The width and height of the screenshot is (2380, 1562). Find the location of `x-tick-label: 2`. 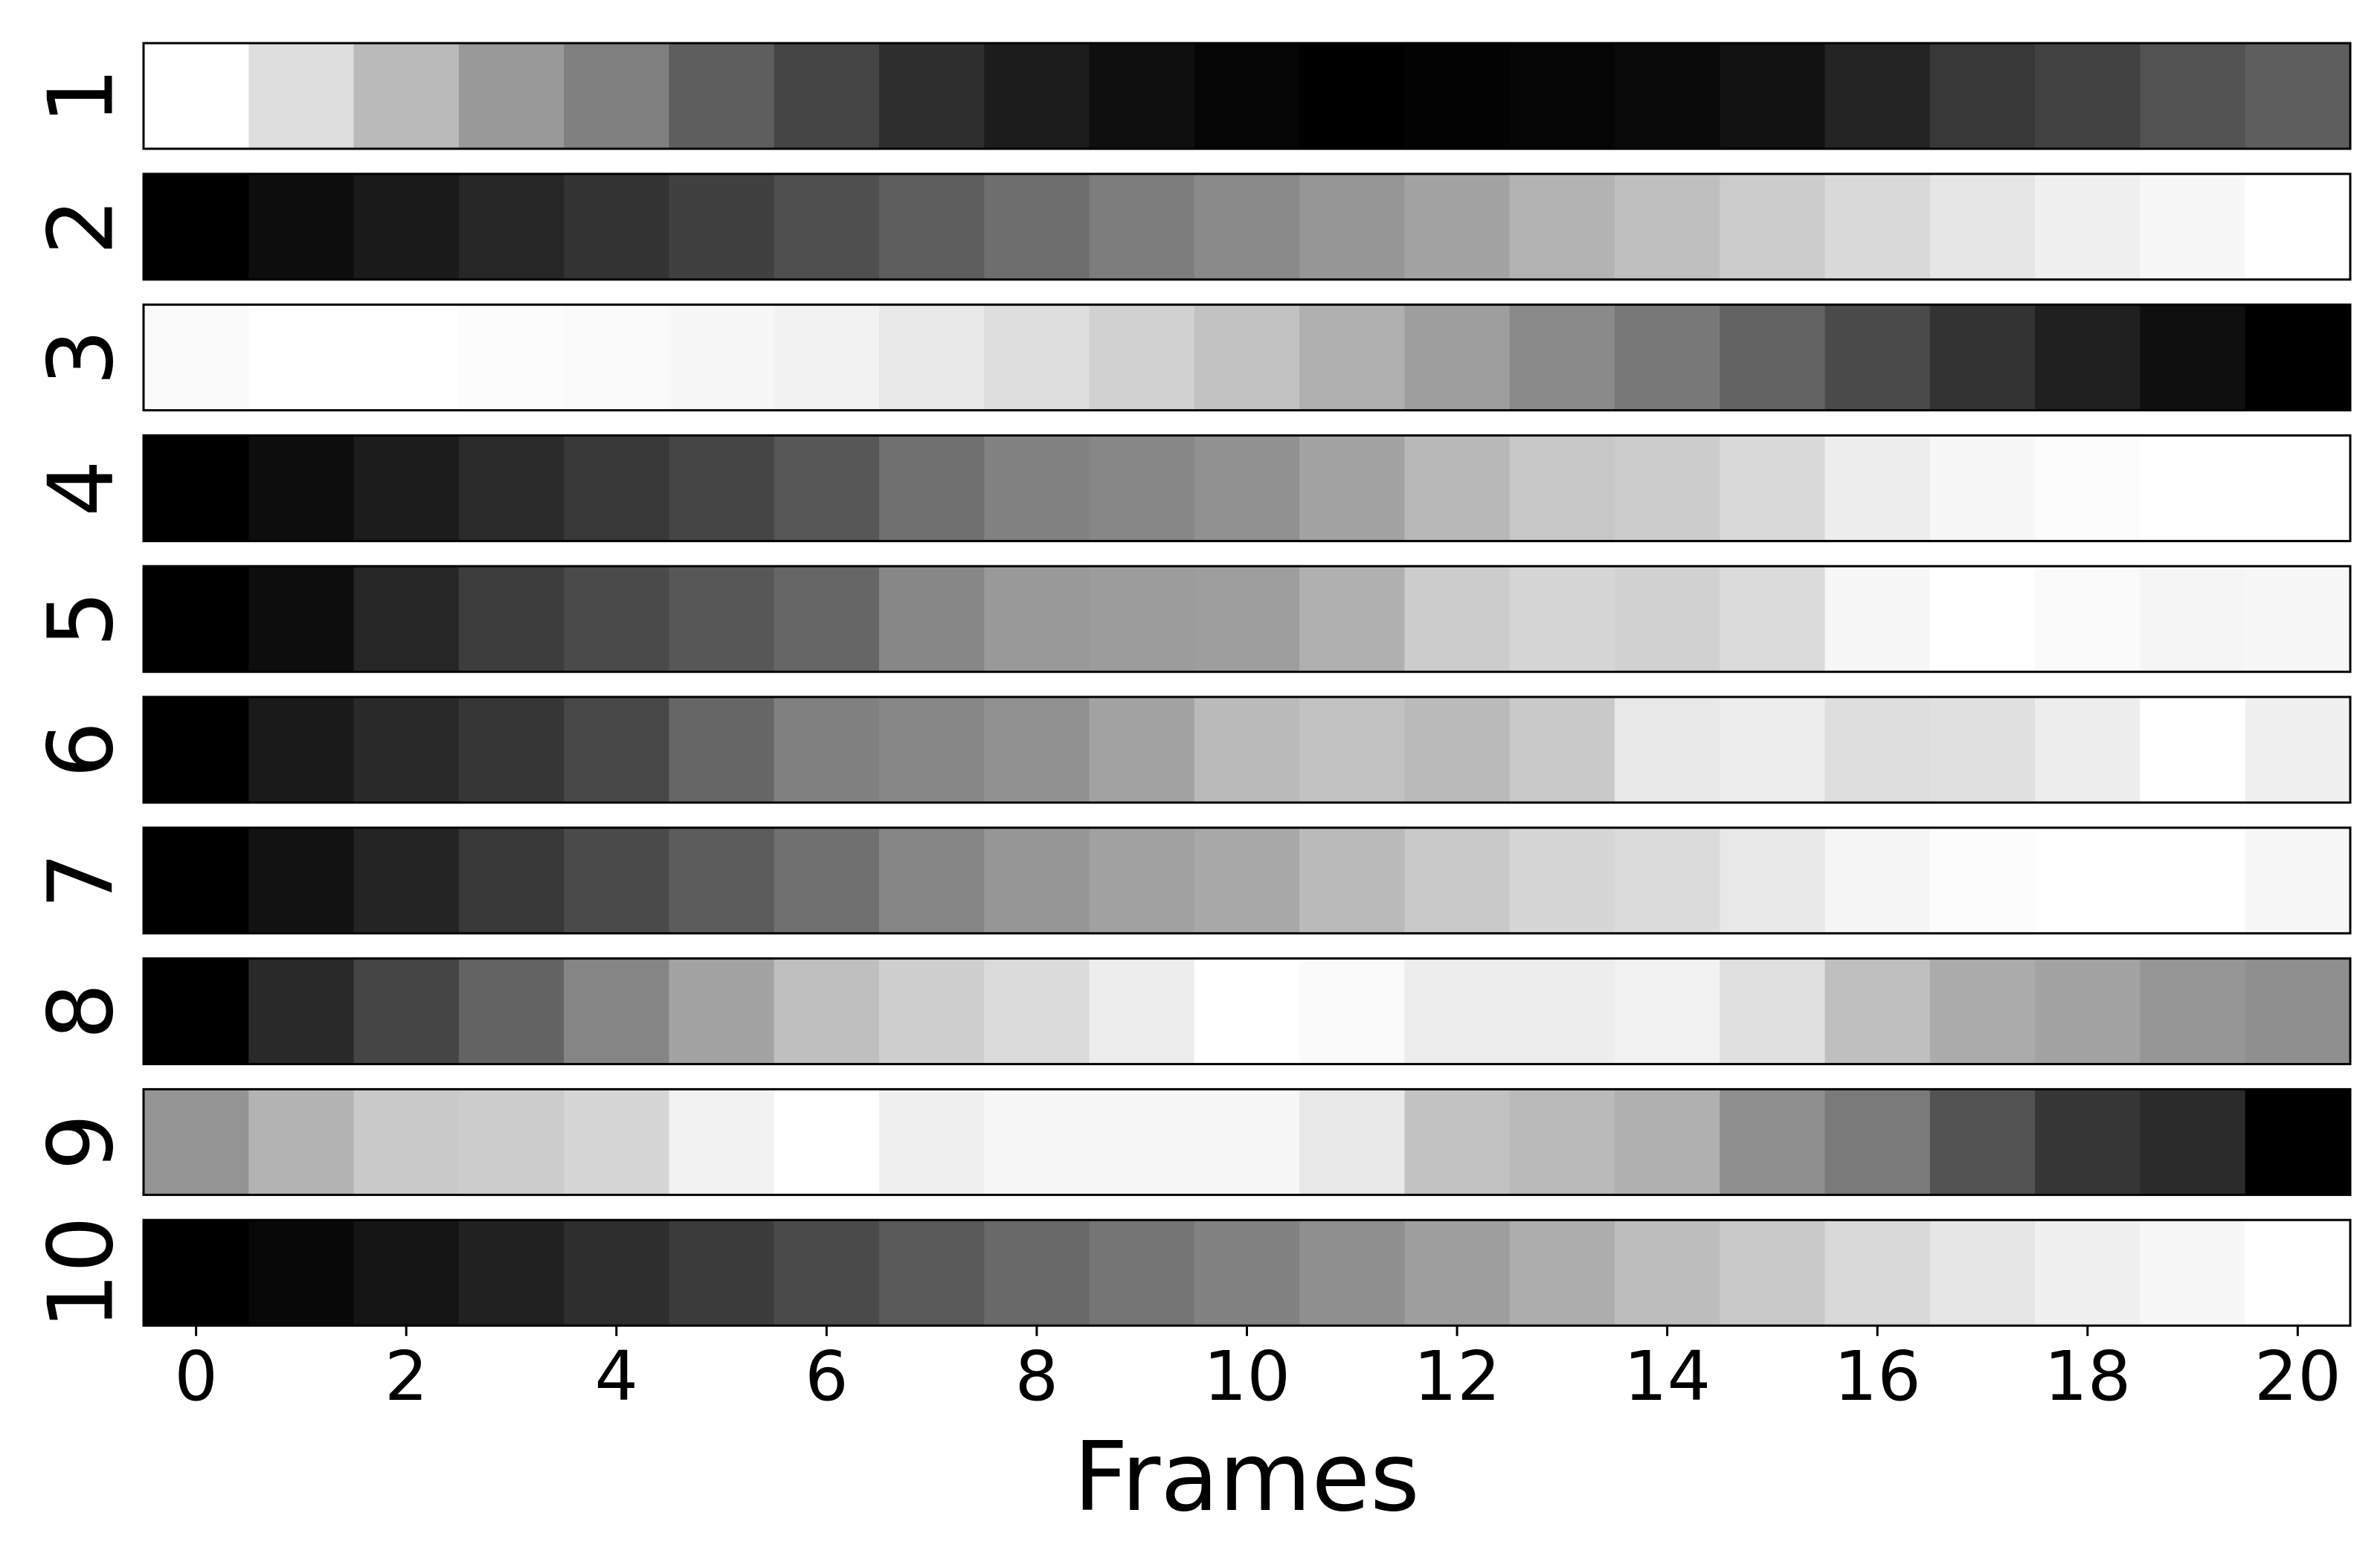

x-tick-label: 2 is located at coordinates (407, 1376).